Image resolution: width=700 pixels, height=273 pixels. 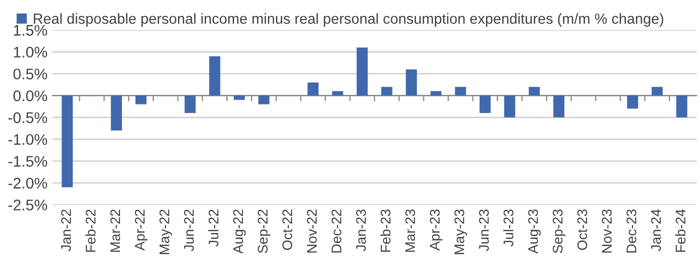 What do you see at coordinates (31, 30) in the screenshot?
I see `y-tick-label: 1.5%` at bounding box center [31, 30].